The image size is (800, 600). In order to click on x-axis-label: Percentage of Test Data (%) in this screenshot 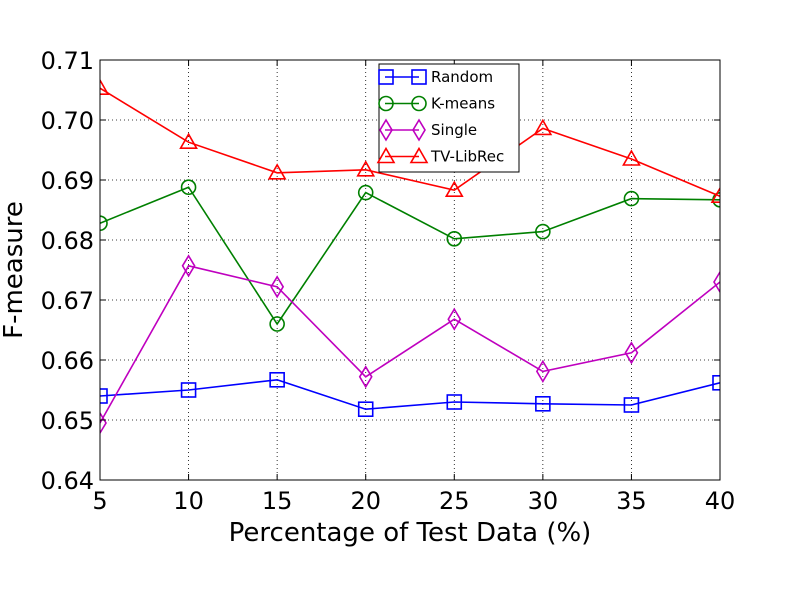, I will do `click(410, 533)`.